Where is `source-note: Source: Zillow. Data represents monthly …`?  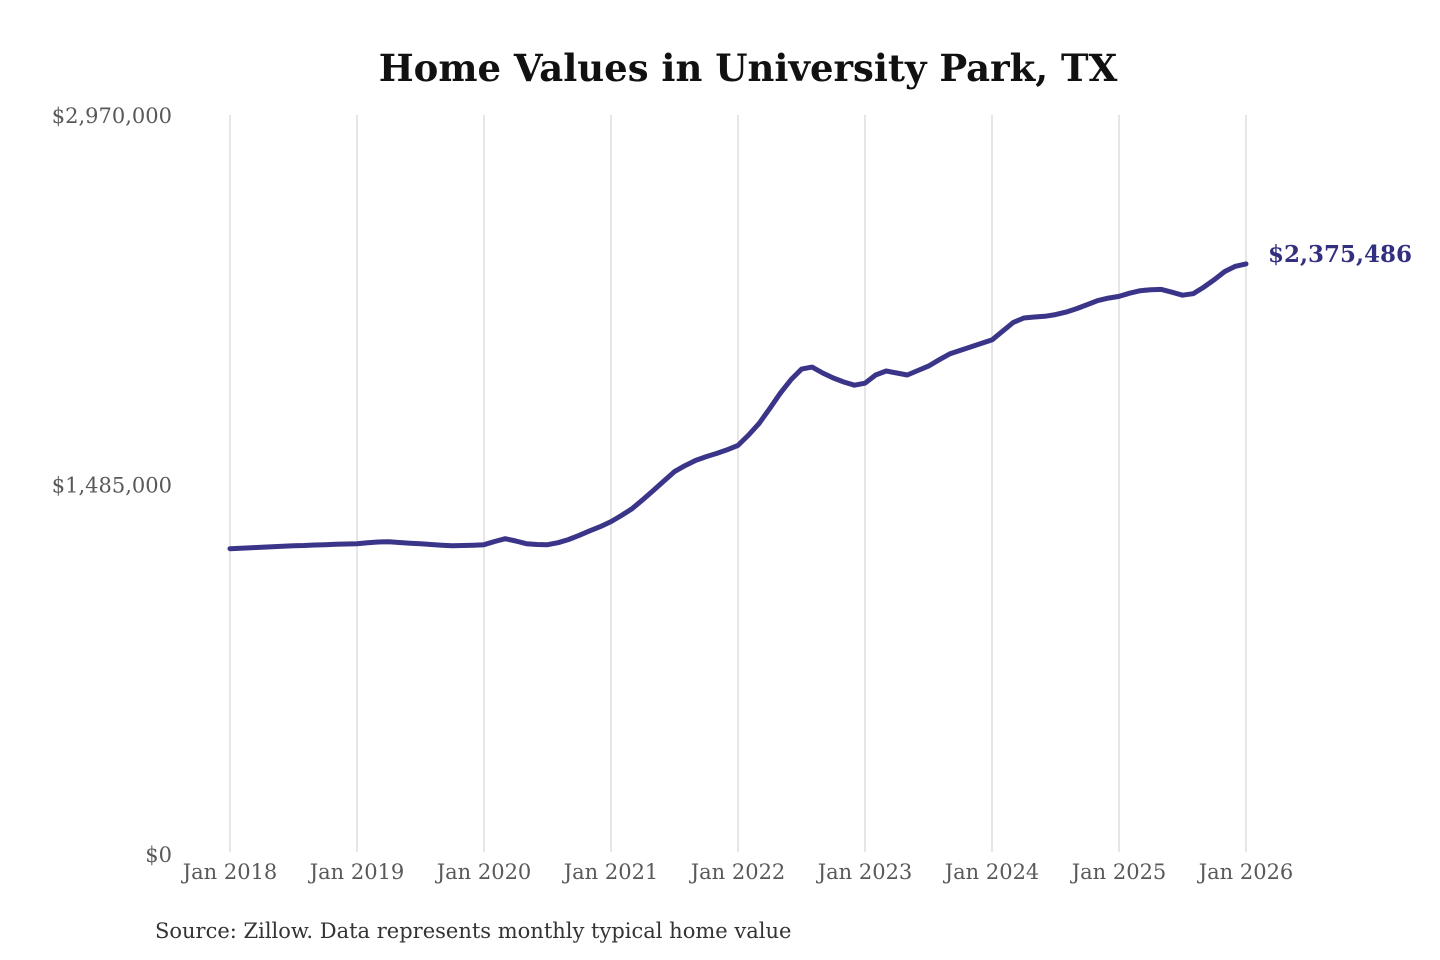
source-note: Source: Zillow. Data represents monthly … is located at coordinates (473, 931).